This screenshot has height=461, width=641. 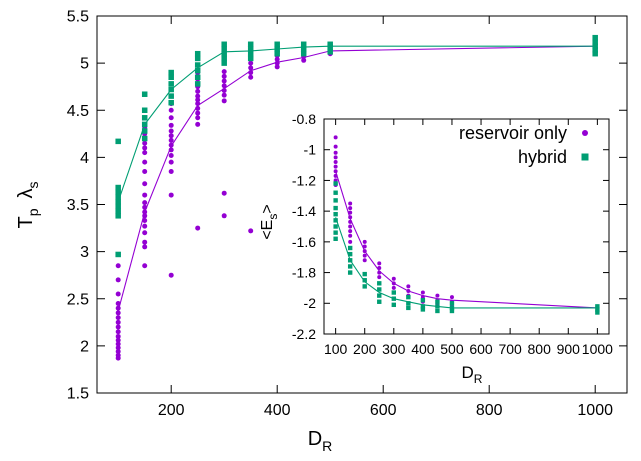 I want to click on y-tick-label: -2, so click(x=310, y=303).